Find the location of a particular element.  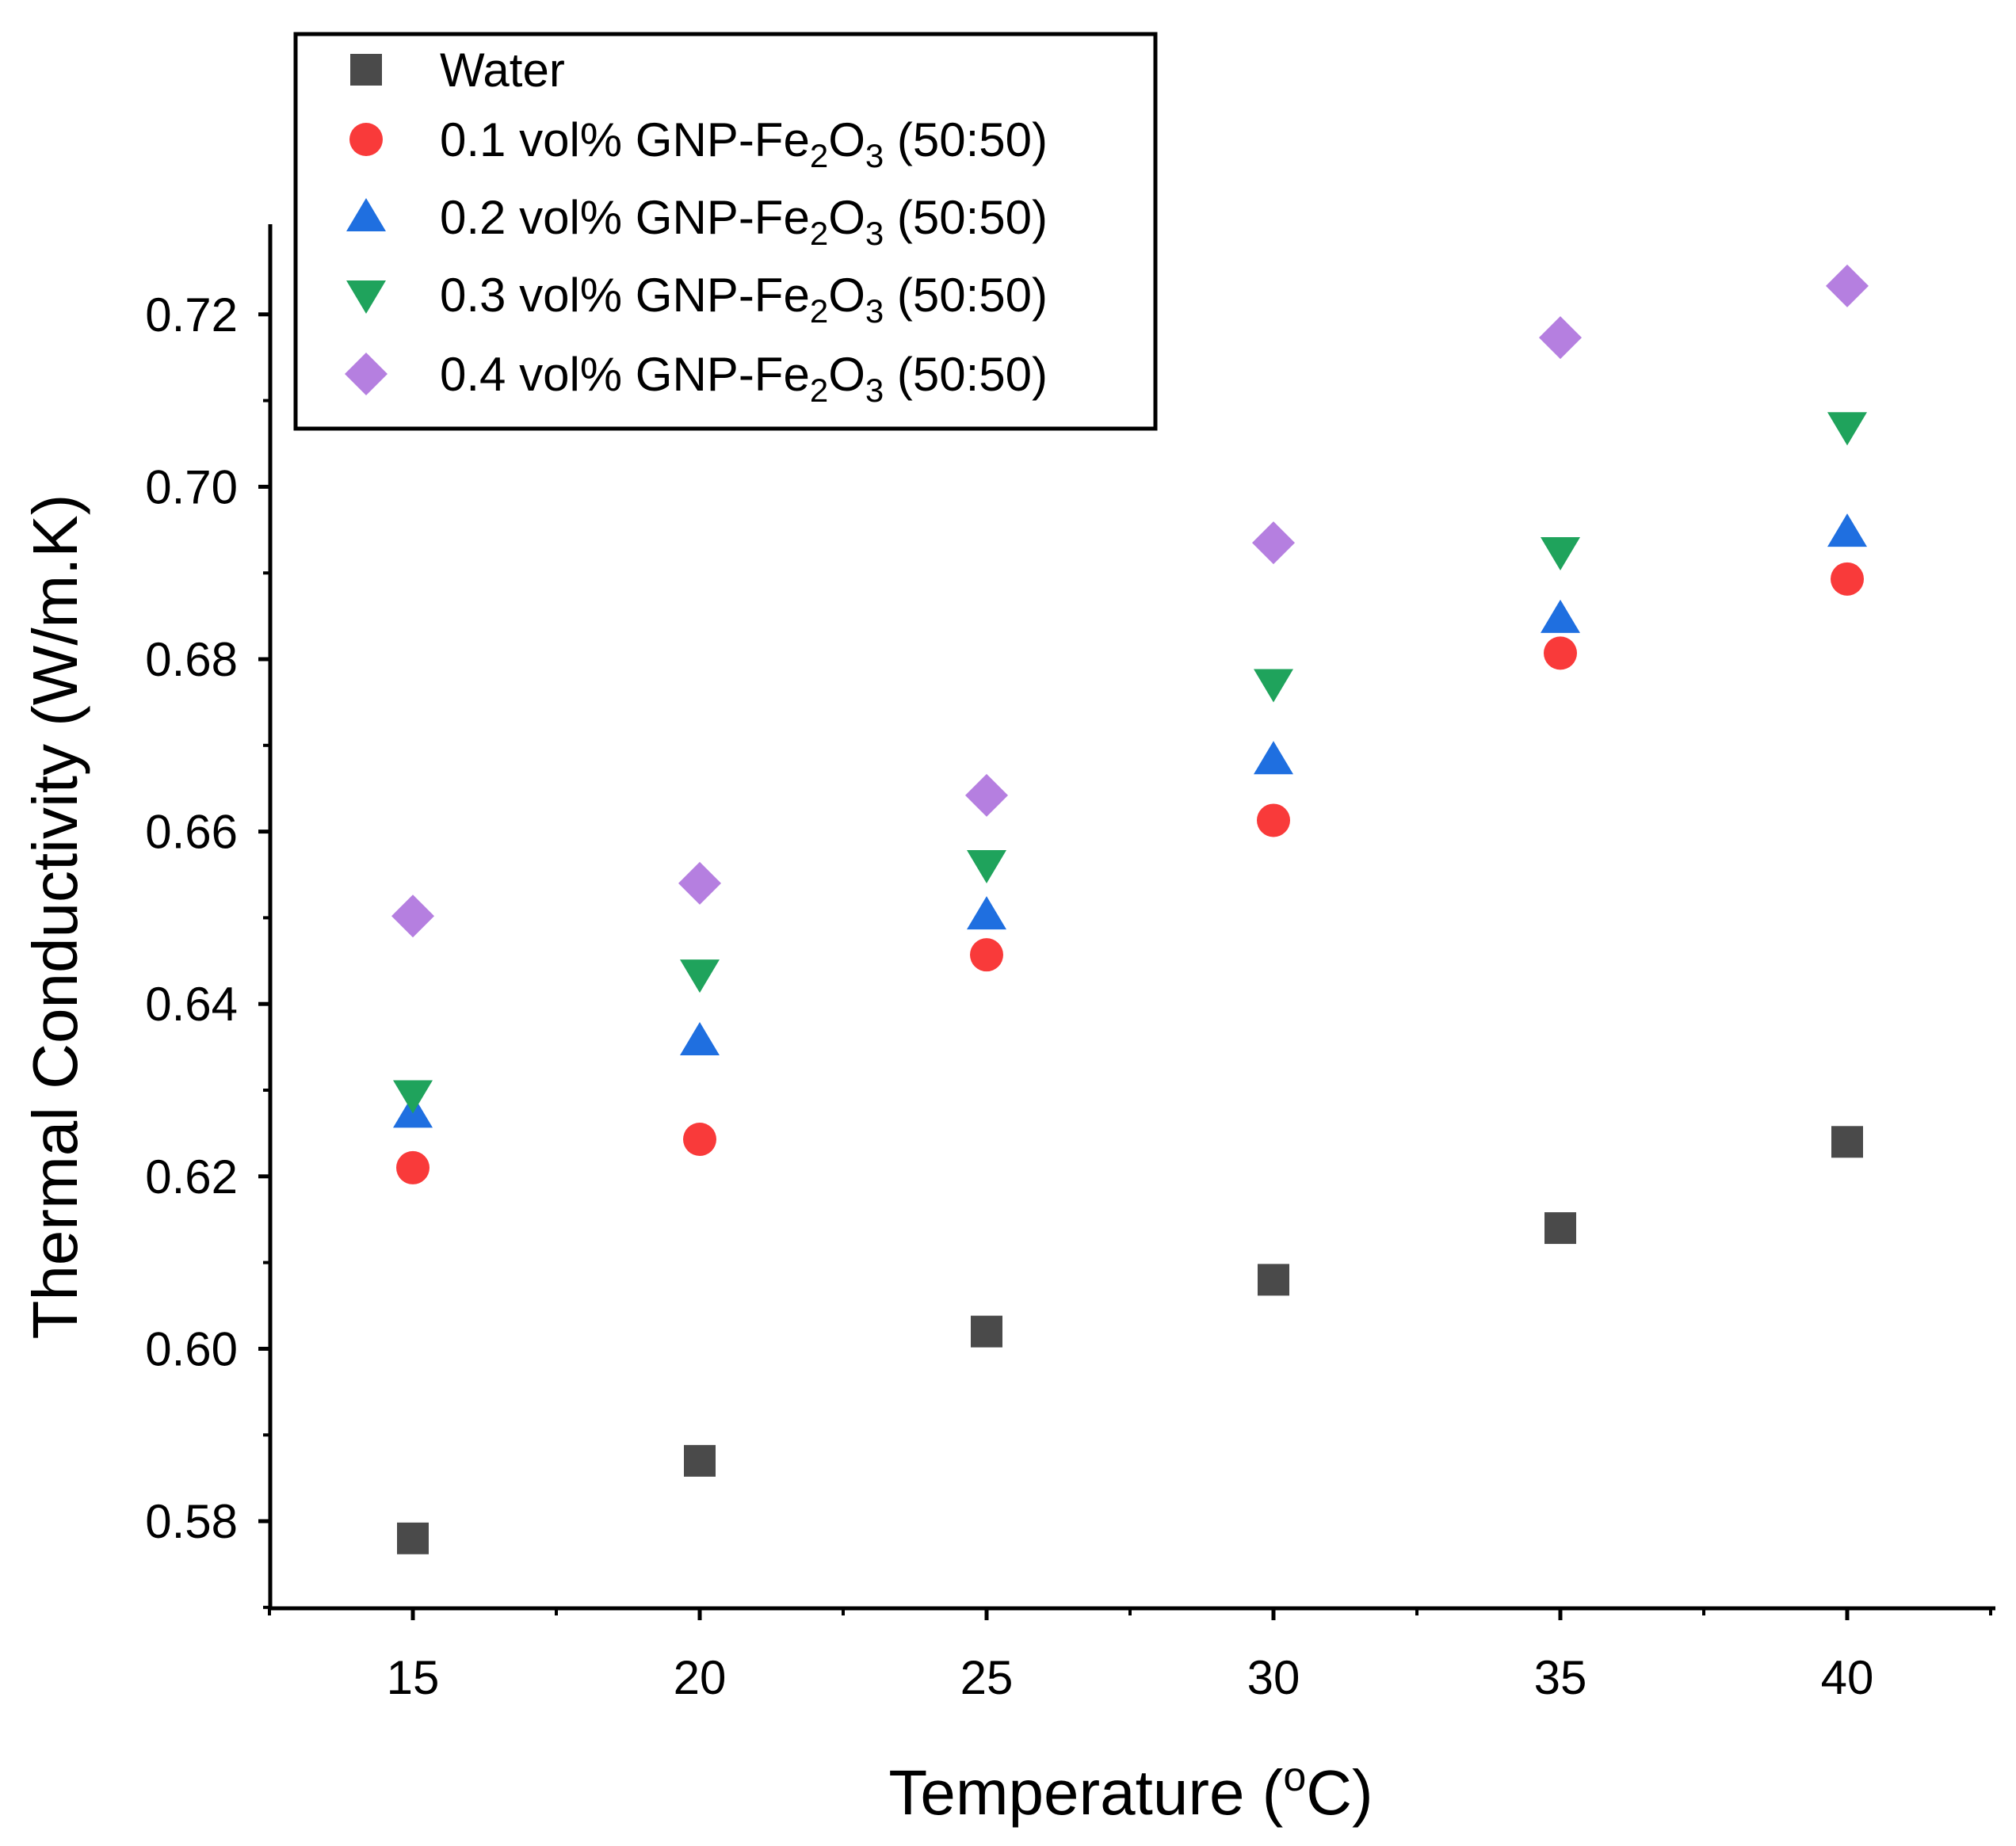

x-axis-title-text: Temperature ( is located at coordinates (1085, 1792).